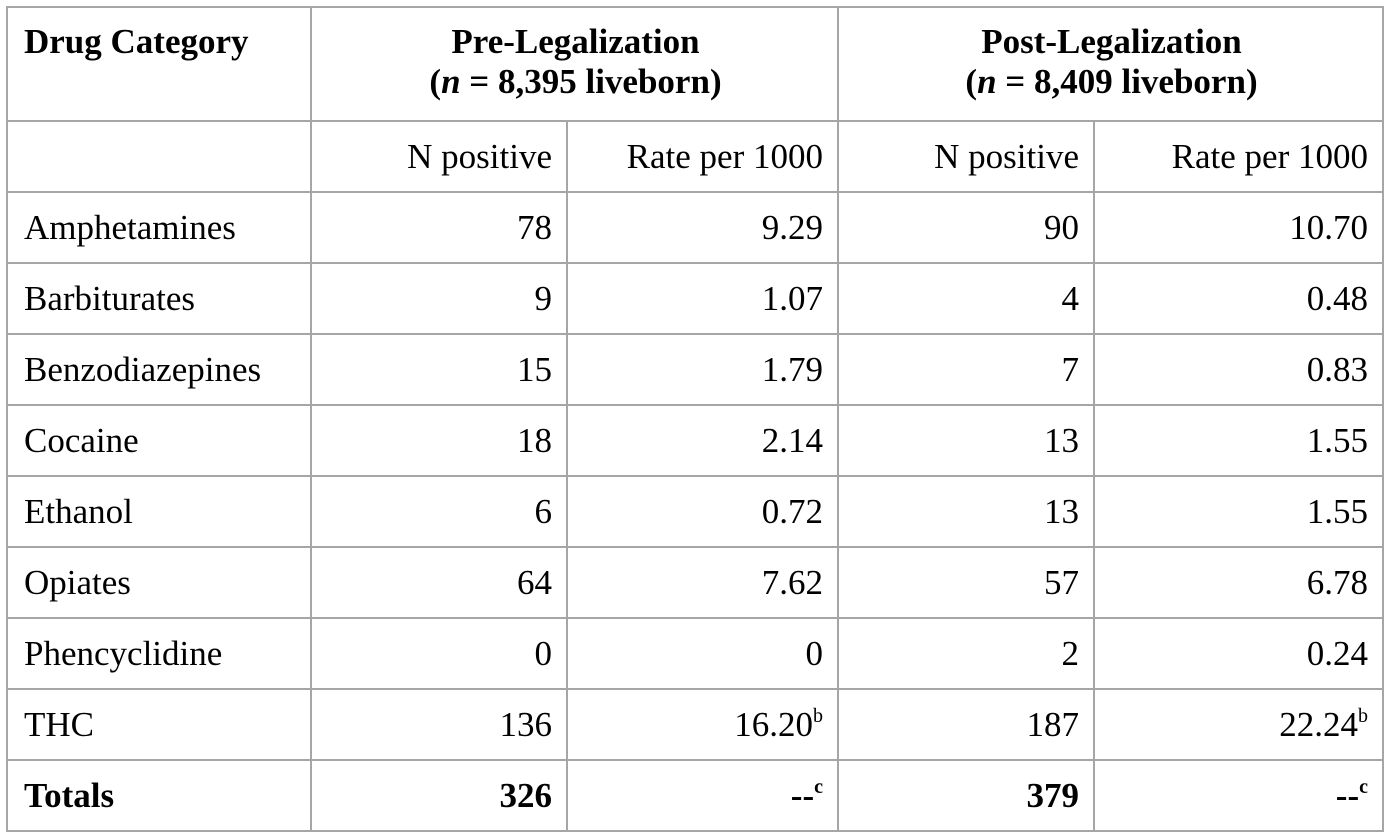 Image resolution: width=1394 pixels, height=840 pixels. I want to click on pre-n-symbol: n, so click(451, 81).